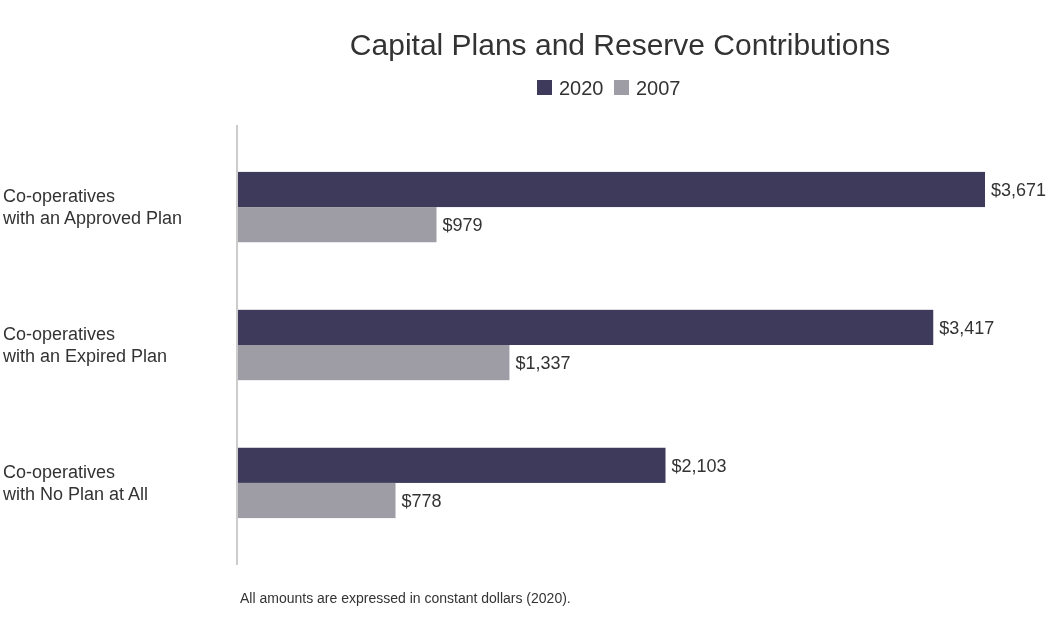 This screenshot has width=1061, height=617. I want to click on legend-label: 2007, so click(658, 88).